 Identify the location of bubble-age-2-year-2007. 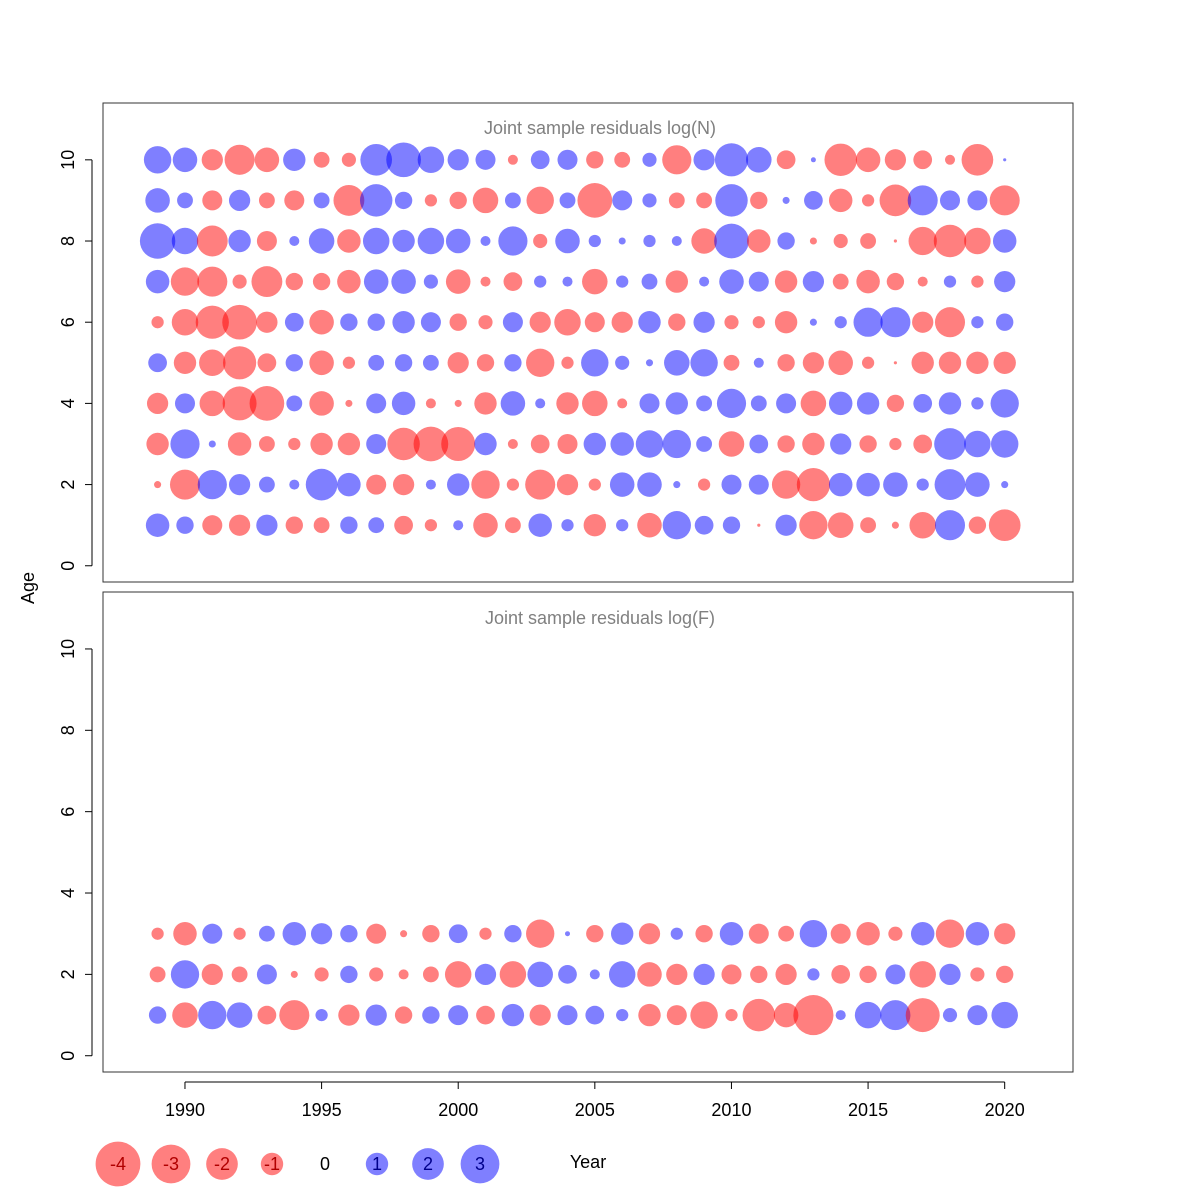
(649, 974).